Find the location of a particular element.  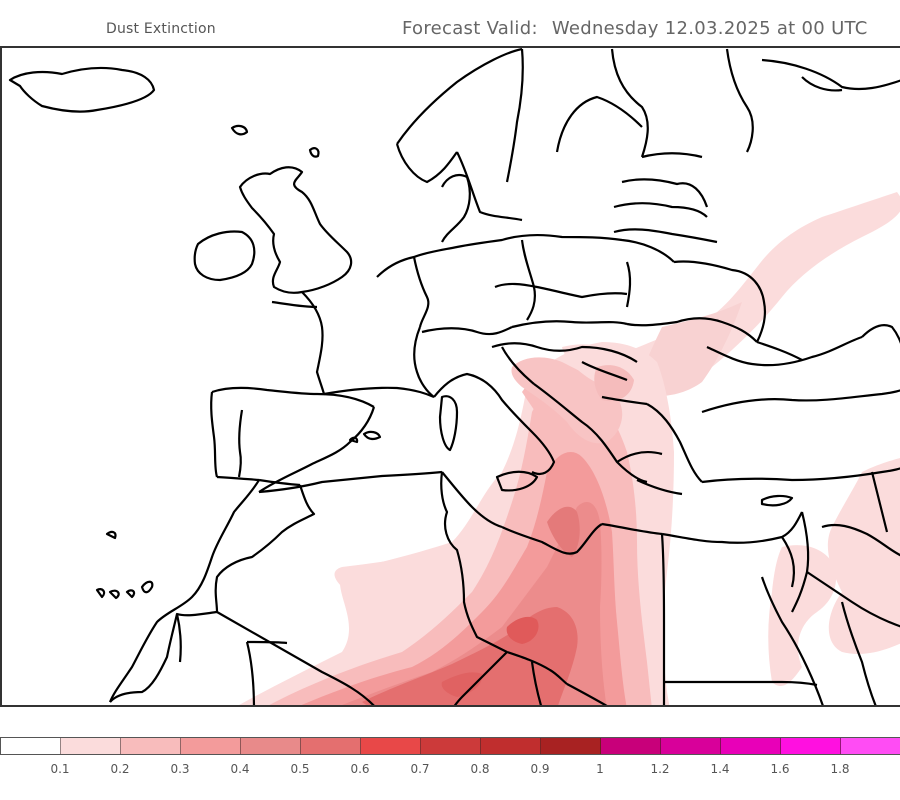

tick-label: 0.7 is located at coordinates (420, 769).